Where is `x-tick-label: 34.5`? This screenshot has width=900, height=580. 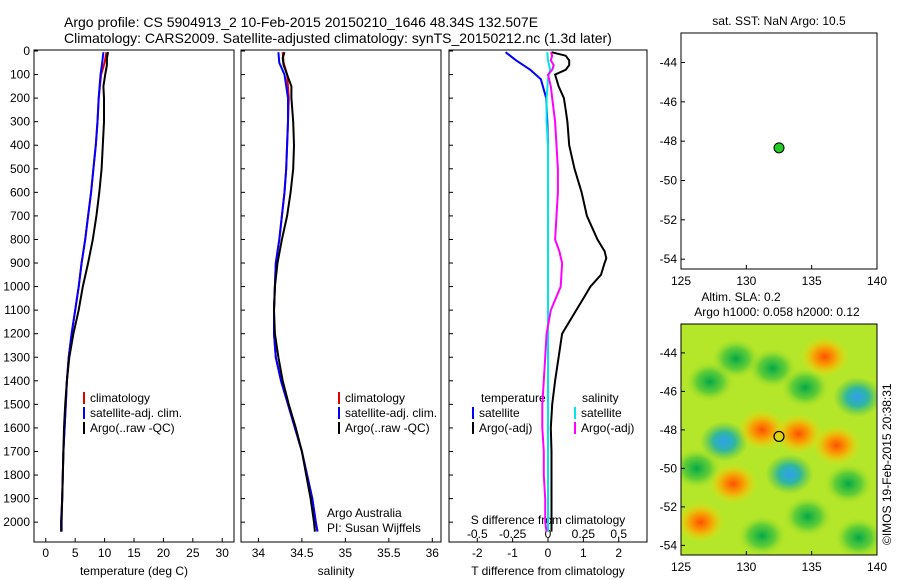
x-tick-label: 34.5 is located at coordinates (302, 553).